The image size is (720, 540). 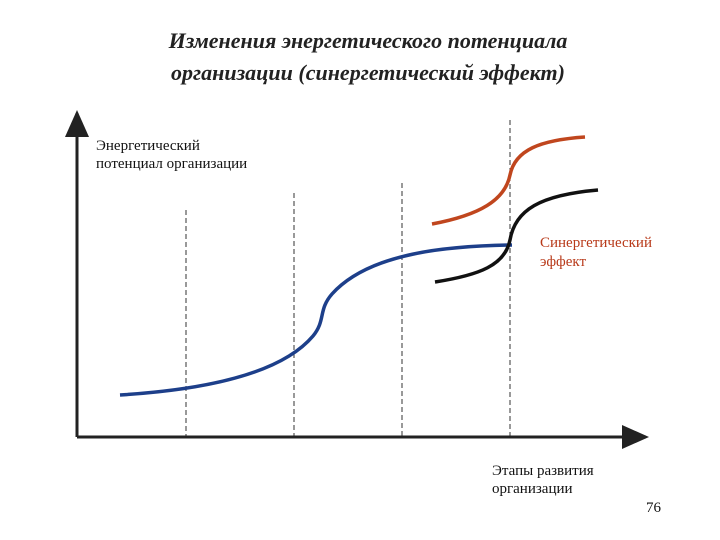 I want to click on page-number: 76, so click(x=654, y=508).